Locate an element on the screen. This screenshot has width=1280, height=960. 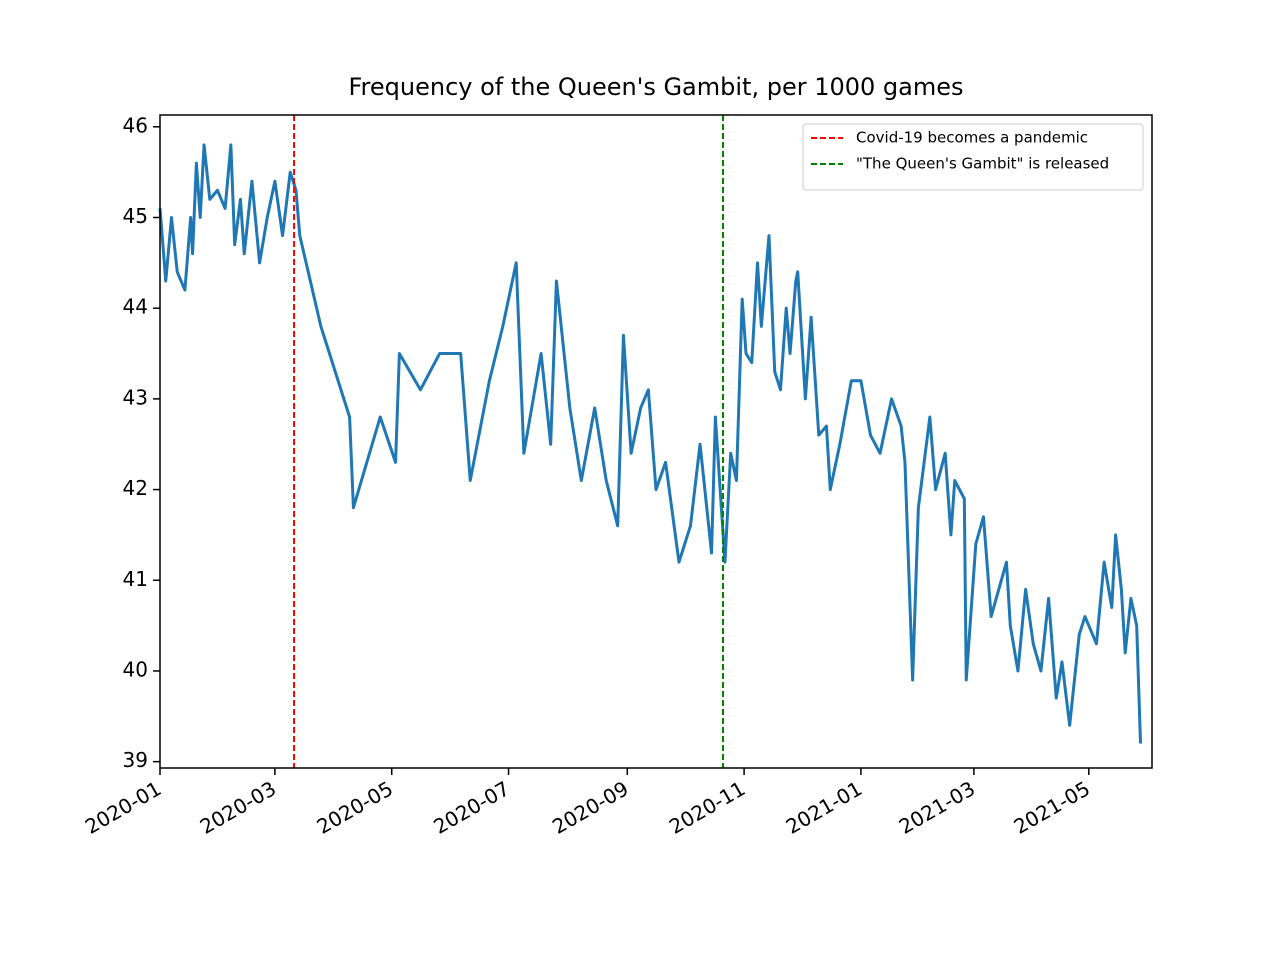
y-tick-label: 46 is located at coordinates (135, 125).